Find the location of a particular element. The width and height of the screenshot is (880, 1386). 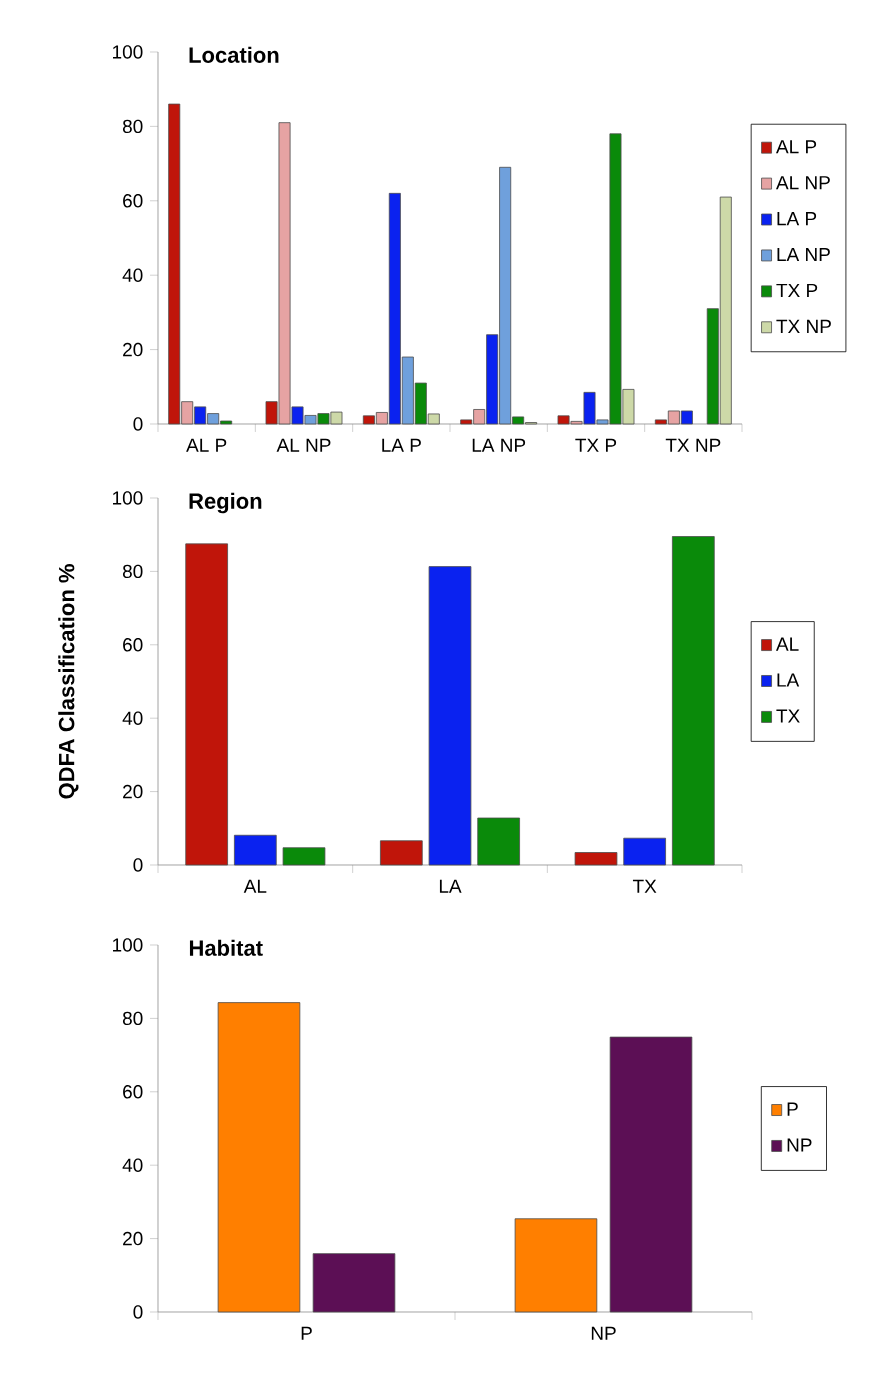

x-tick-label: TX P is located at coordinates (596, 445).